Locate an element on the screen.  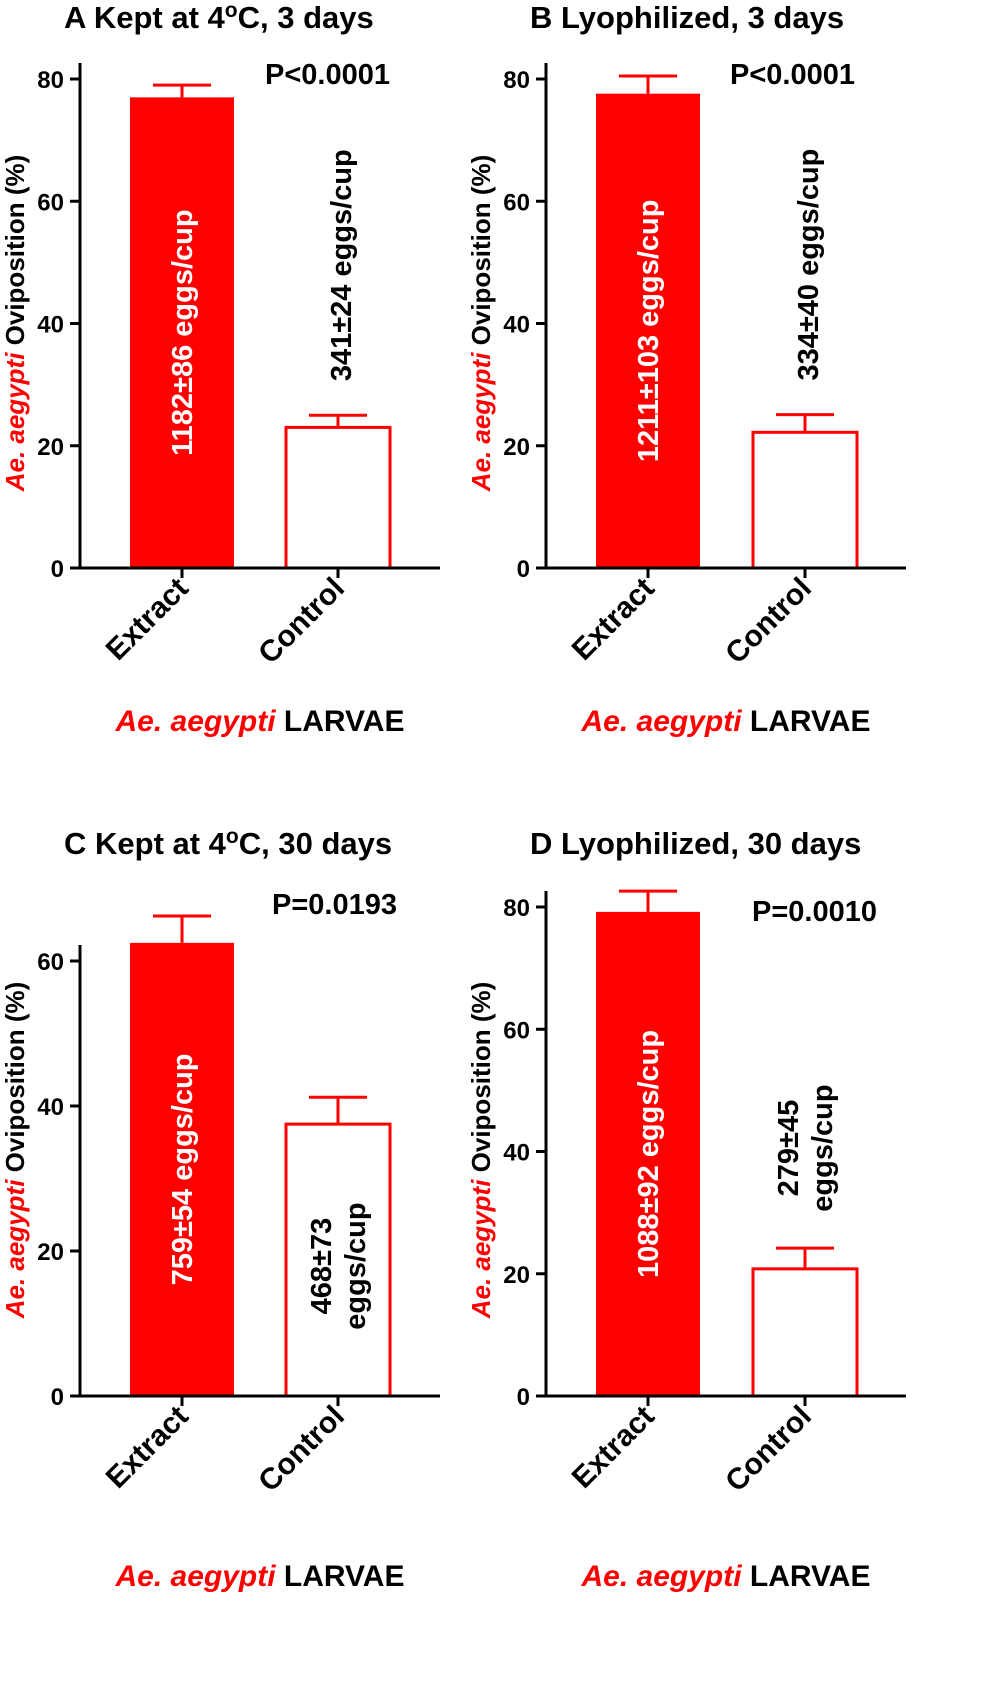
bar-data-label-line: 1088±92 eggs/cup is located at coordinates (649, 1154).